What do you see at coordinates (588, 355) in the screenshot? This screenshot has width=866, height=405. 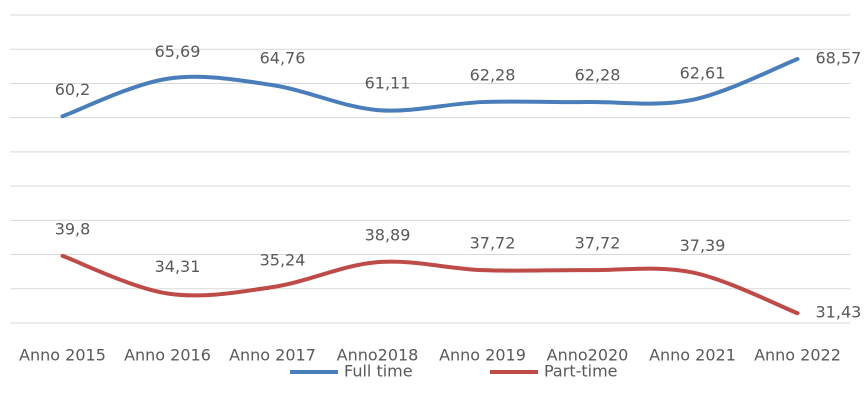 I see `x-tick-label: Anno2020` at bounding box center [588, 355].